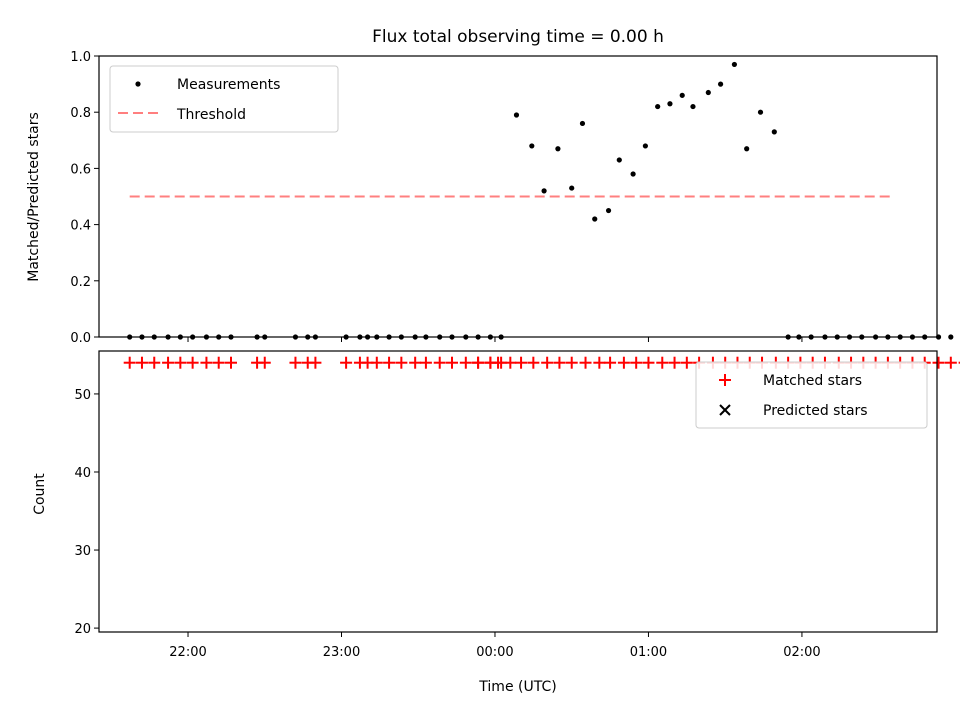 Image resolution: width=960 pixels, height=724 pixels. I want to click on top-ytick-label: 0.6, so click(80, 169).